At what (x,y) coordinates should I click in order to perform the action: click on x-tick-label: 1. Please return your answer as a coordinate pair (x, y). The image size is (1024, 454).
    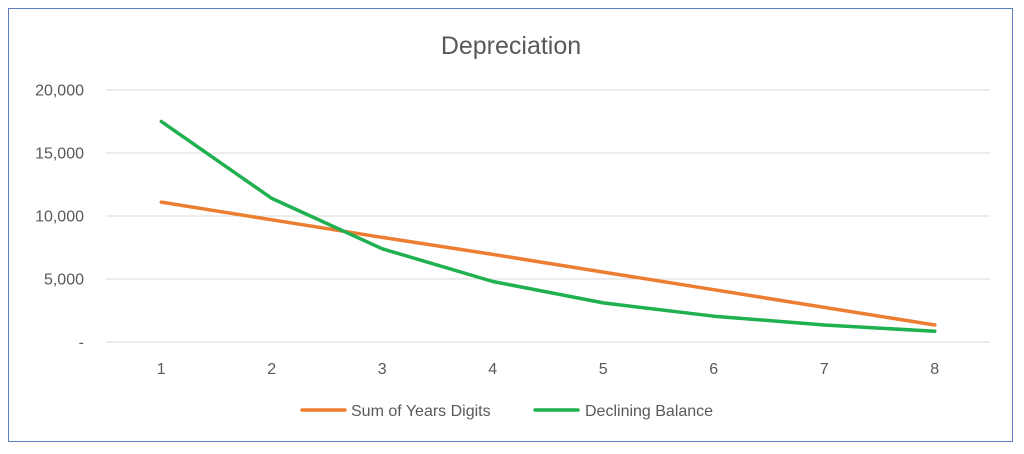
    Looking at the image, I should click on (161, 369).